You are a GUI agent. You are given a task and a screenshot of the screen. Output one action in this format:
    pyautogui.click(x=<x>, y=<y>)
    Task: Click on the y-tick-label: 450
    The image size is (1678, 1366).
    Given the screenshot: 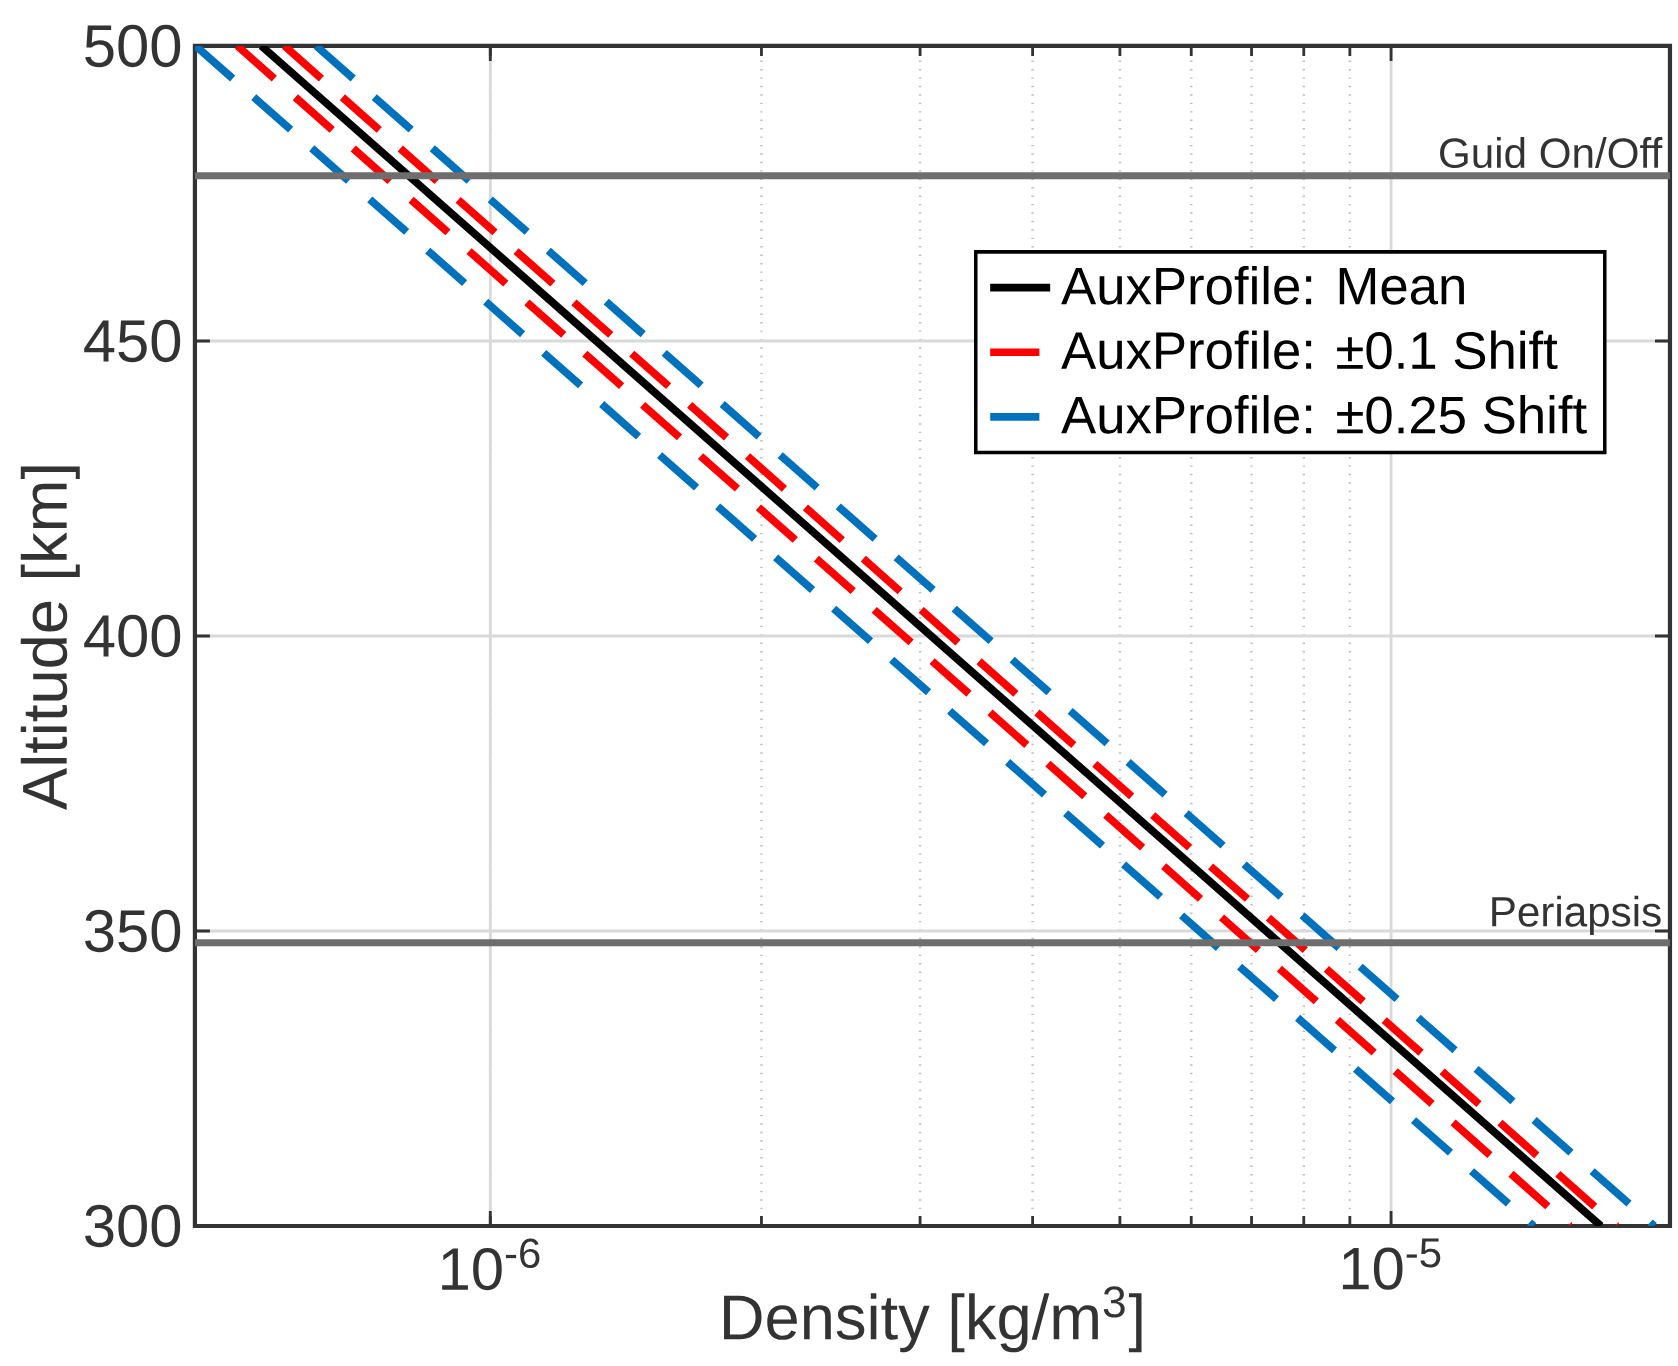 What is the action you would take?
    pyautogui.click(x=132, y=341)
    